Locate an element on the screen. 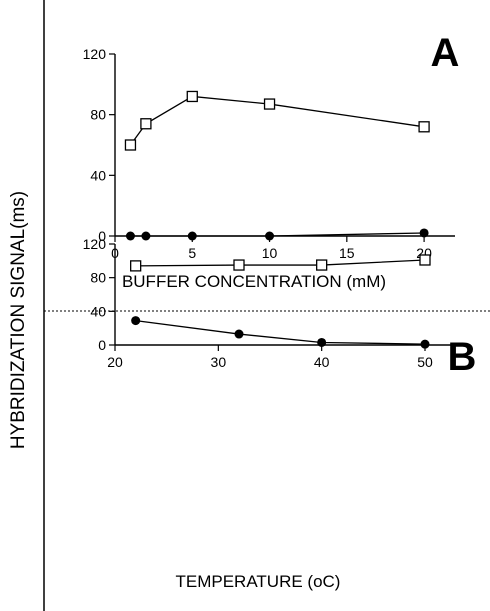 This screenshot has height=611, width=490. y-tick-label-b: 80 is located at coordinates (98, 278).